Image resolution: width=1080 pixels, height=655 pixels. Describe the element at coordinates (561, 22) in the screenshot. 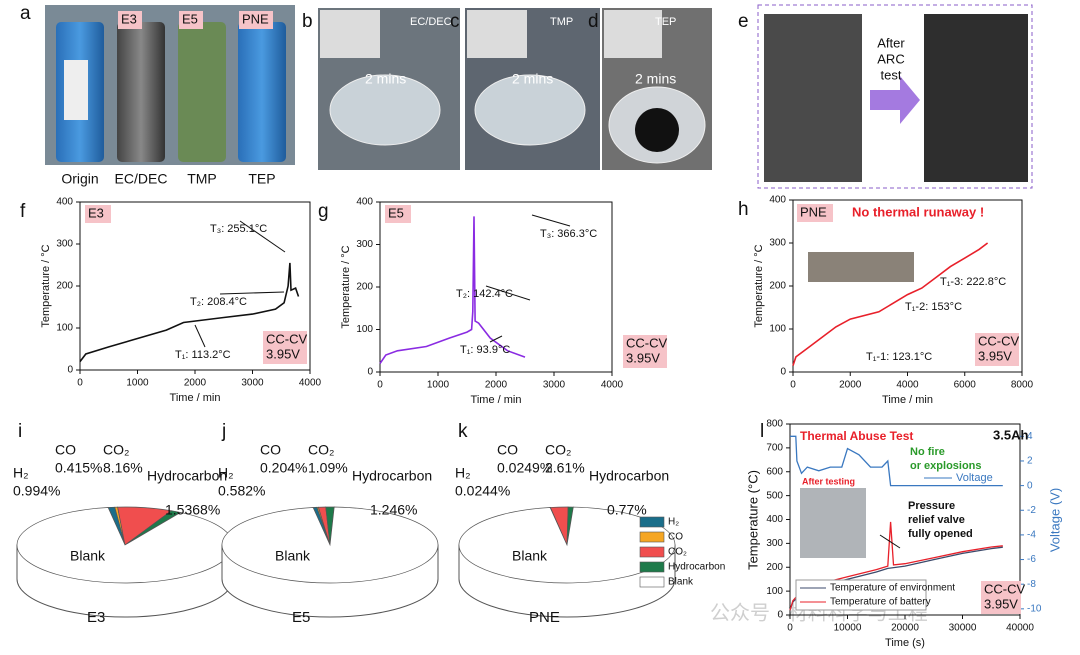

I see `solvent: TMP` at that location.